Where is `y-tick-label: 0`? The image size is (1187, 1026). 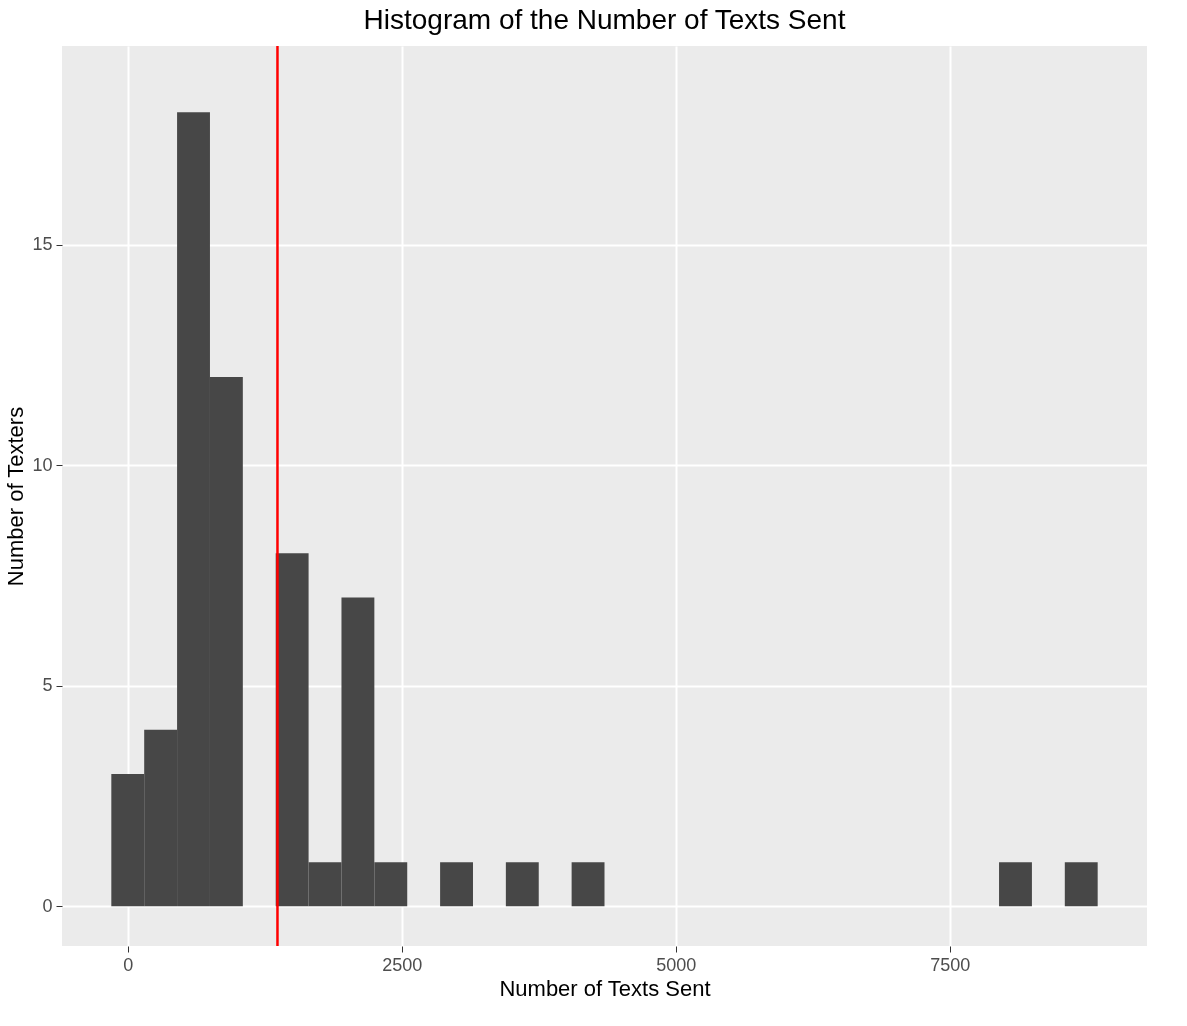 y-tick-label: 0 is located at coordinates (47, 905).